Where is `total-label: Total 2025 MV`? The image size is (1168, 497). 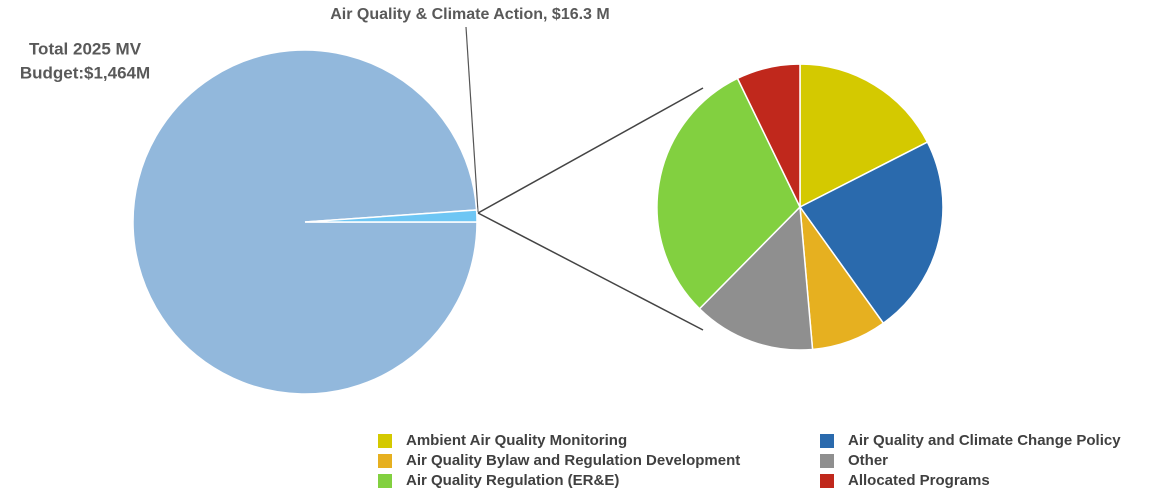 total-label: Total 2025 MV is located at coordinates (85, 48).